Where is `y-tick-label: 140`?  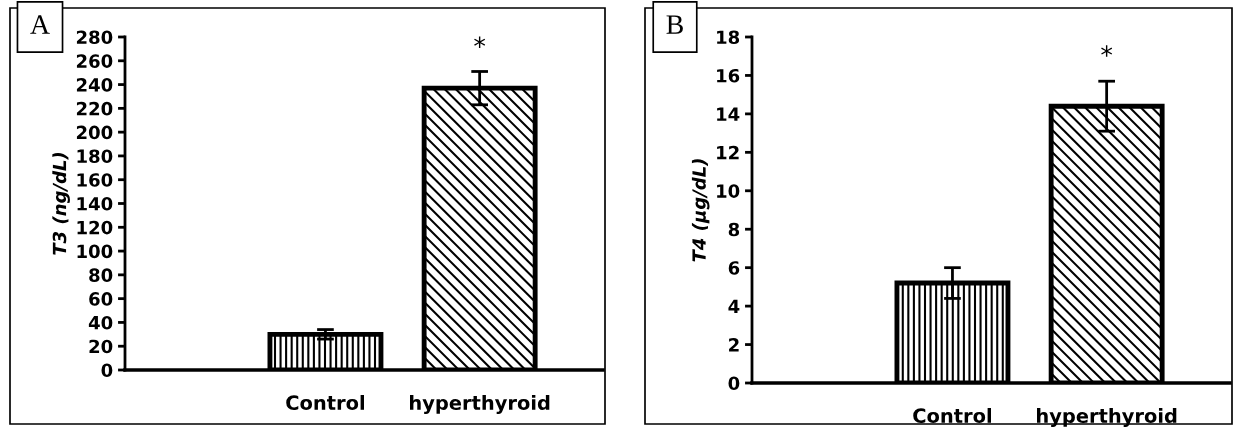
y-tick-label: 140 is located at coordinates (95, 203).